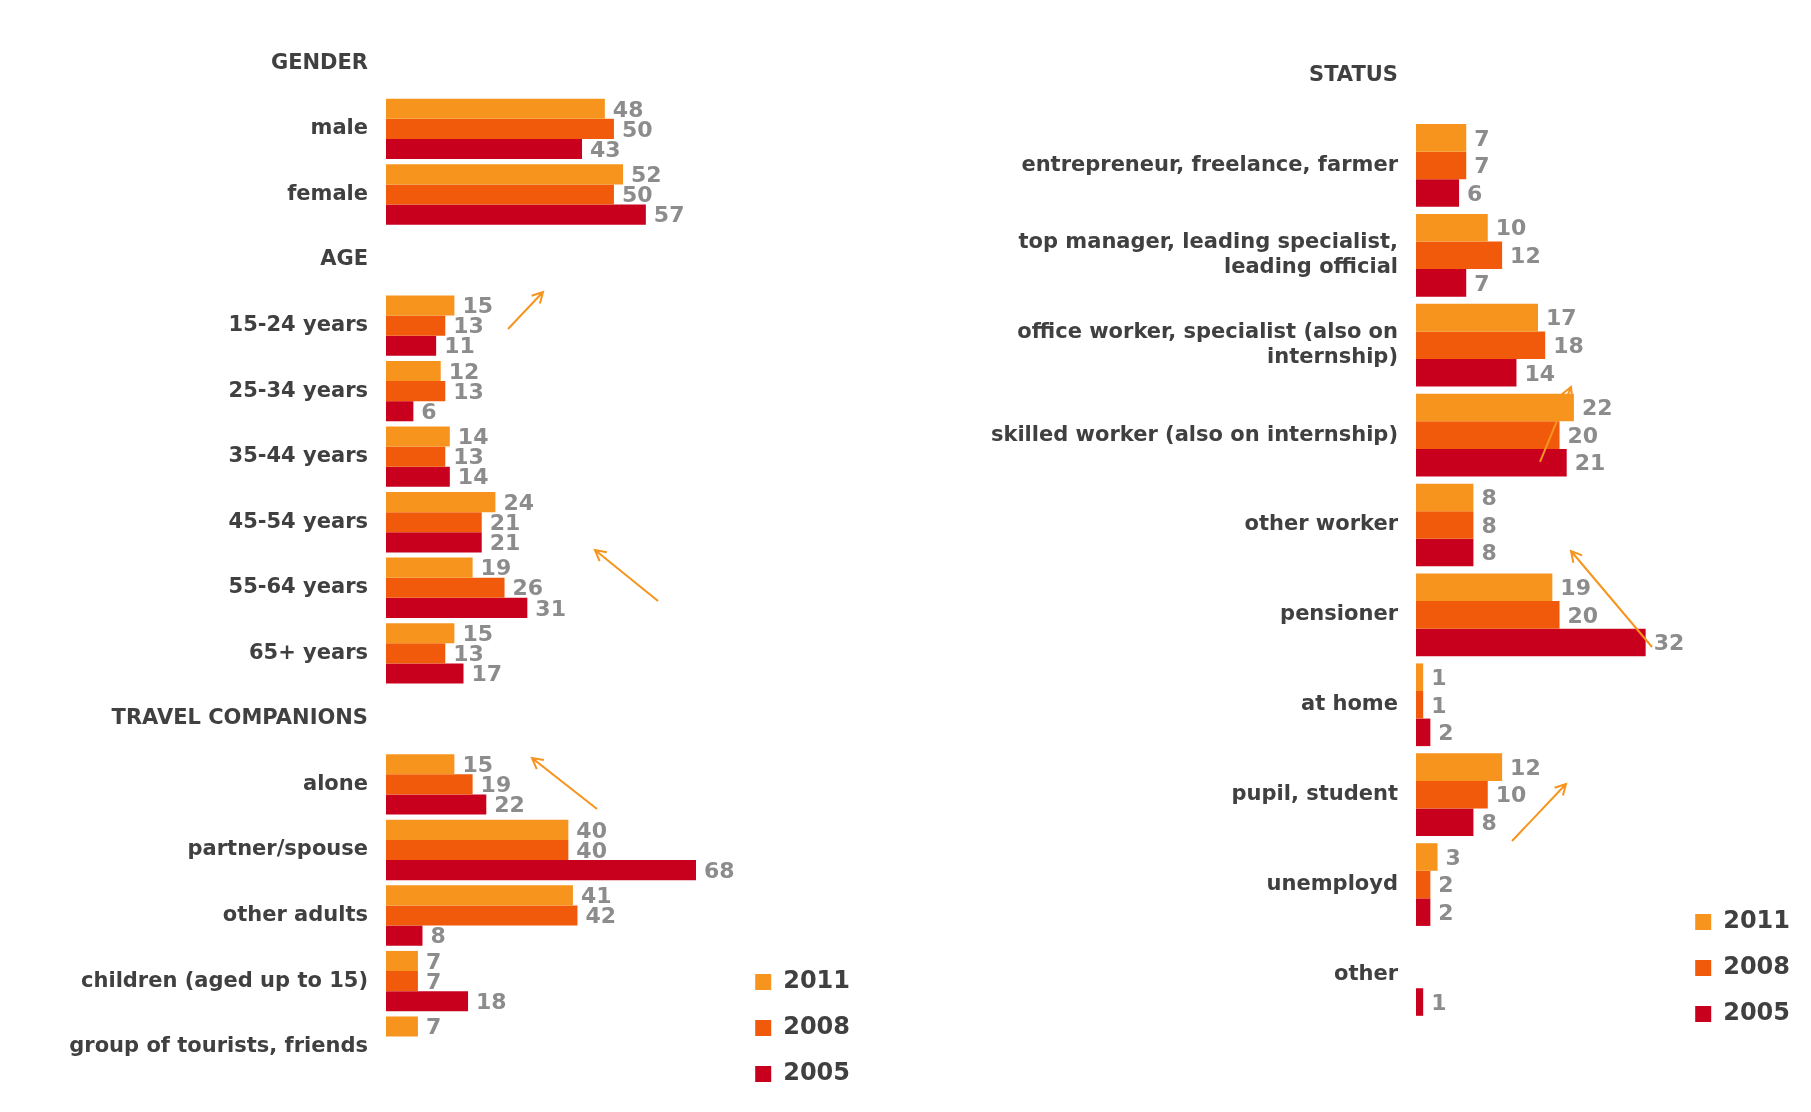 The height and width of the screenshot is (1112, 1811). I want to click on y-tick-label: partner/spouse, so click(277, 848).